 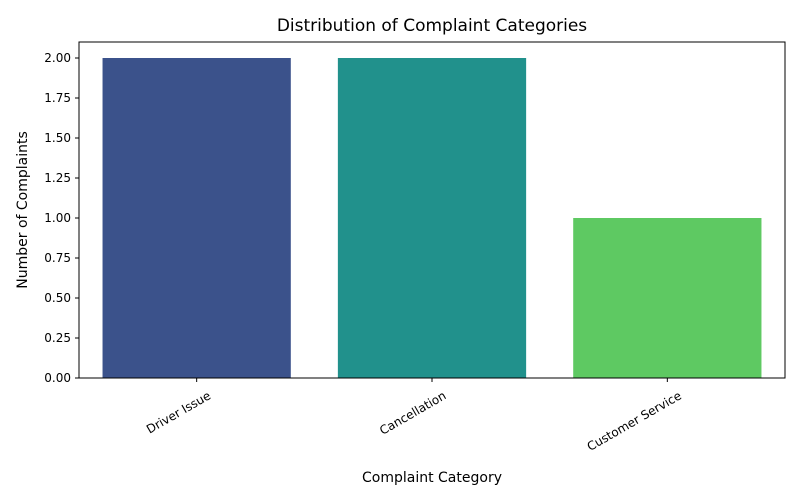 I want to click on y-tick-label: 1.25, so click(x=57, y=178).